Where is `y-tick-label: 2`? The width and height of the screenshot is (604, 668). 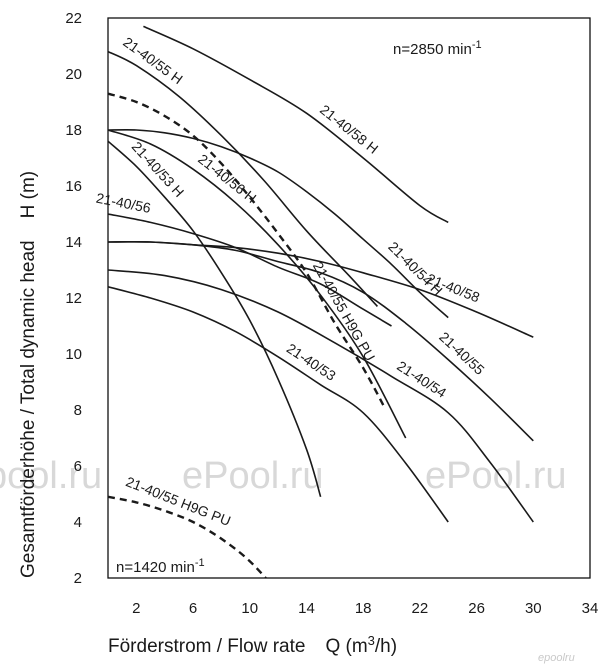 y-tick-label: 2 is located at coordinates (78, 578).